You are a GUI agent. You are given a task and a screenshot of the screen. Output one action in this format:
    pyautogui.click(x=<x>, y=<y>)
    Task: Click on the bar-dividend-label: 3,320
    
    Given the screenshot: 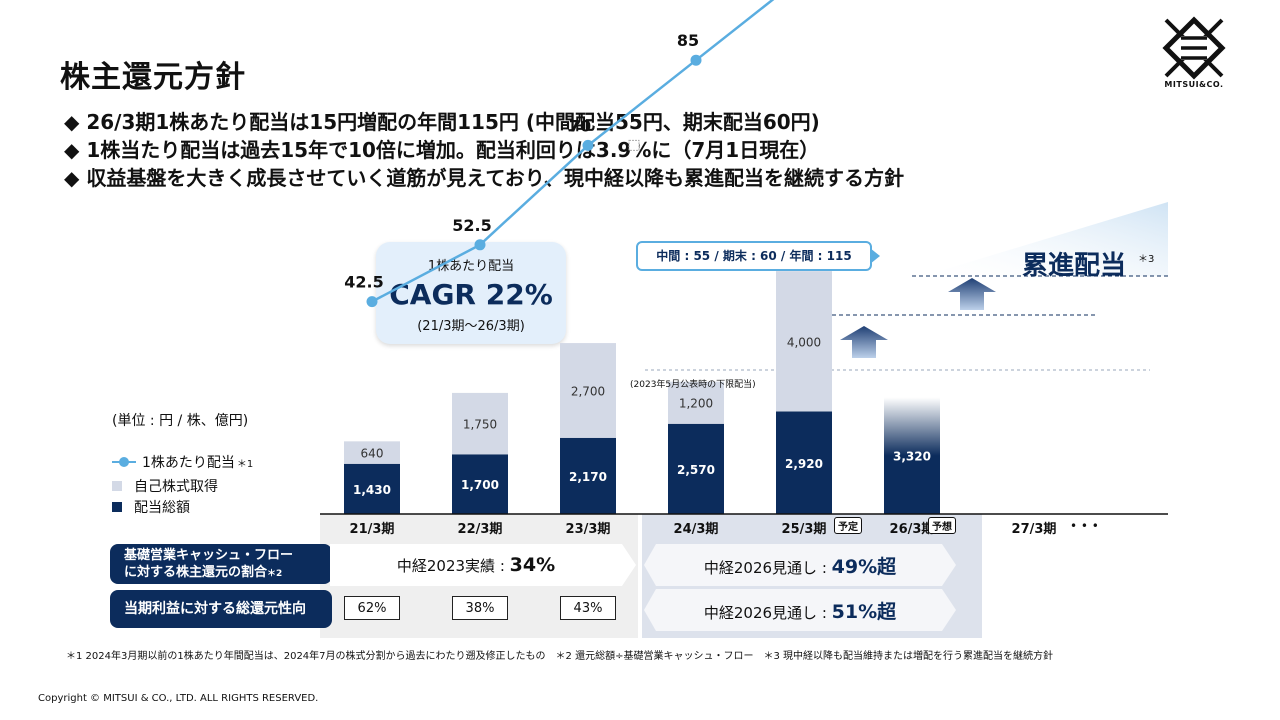 What is the action you would take?
    pyautogui.click(x=912, y=457)
    